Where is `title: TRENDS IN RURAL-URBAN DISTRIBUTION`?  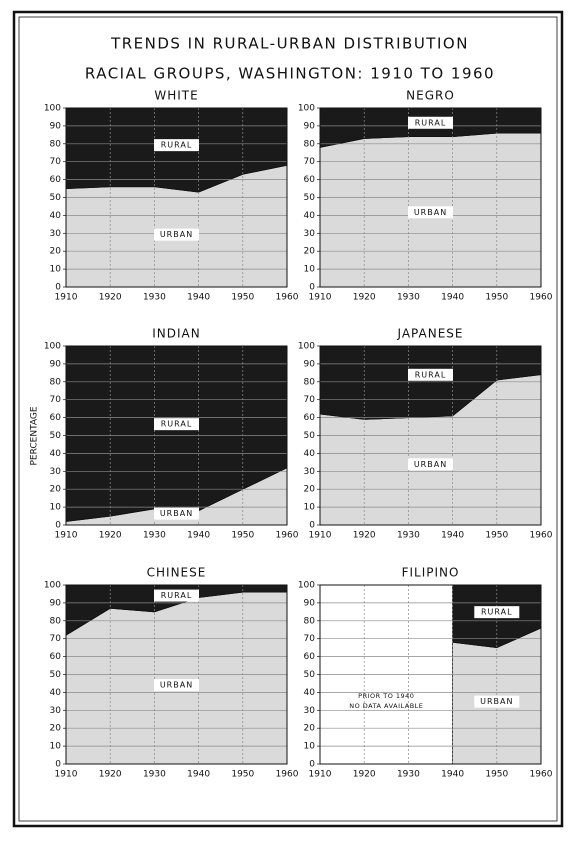 title: TRENDS IN RURAL-URBAN DISTRIBUTION is located at coordinates (289, 44).